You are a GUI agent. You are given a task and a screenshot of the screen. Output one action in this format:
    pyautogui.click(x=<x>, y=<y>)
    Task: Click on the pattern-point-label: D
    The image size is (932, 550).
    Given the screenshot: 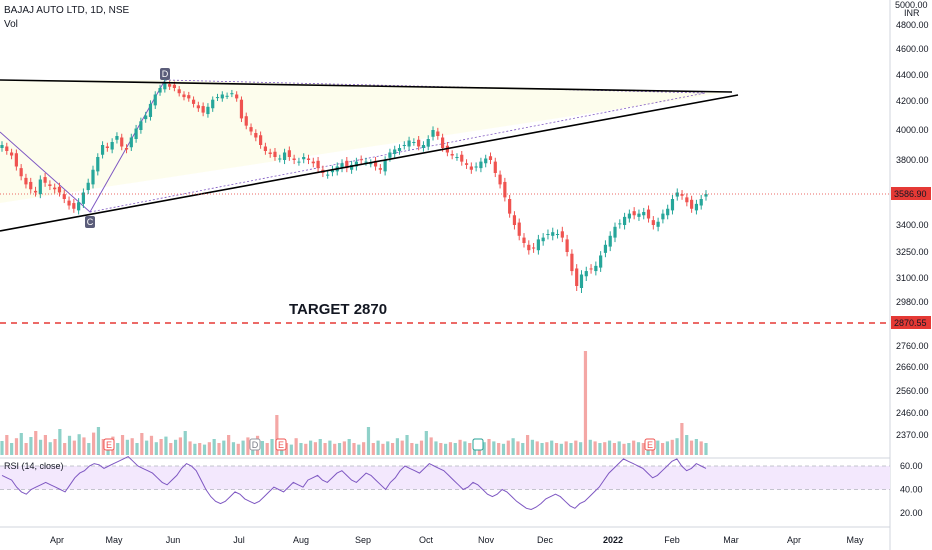 What is the action you would take?
    pyautogui.click(x=165, y=74)
    